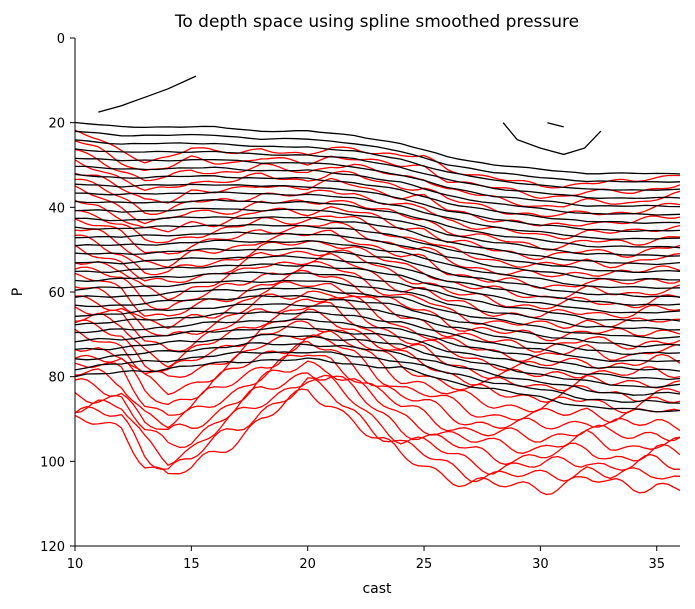 The width and height of the screenshot is (695, 609). What do you see at coordinates (191, 564) in the screenshot?
I see `x-tick-label: 15` at bounding box center [191, 564].